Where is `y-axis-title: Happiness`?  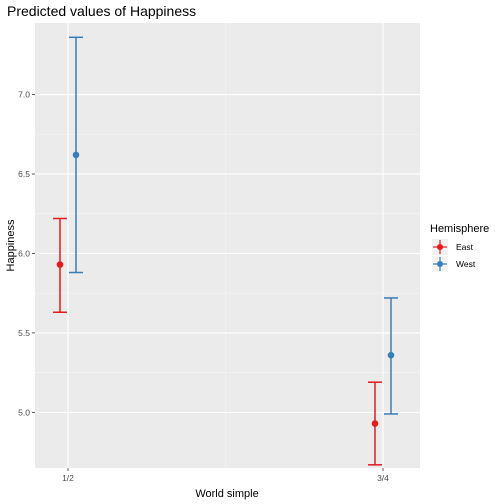
y-axis-title: Happiness is located at coordinates (11, 245).